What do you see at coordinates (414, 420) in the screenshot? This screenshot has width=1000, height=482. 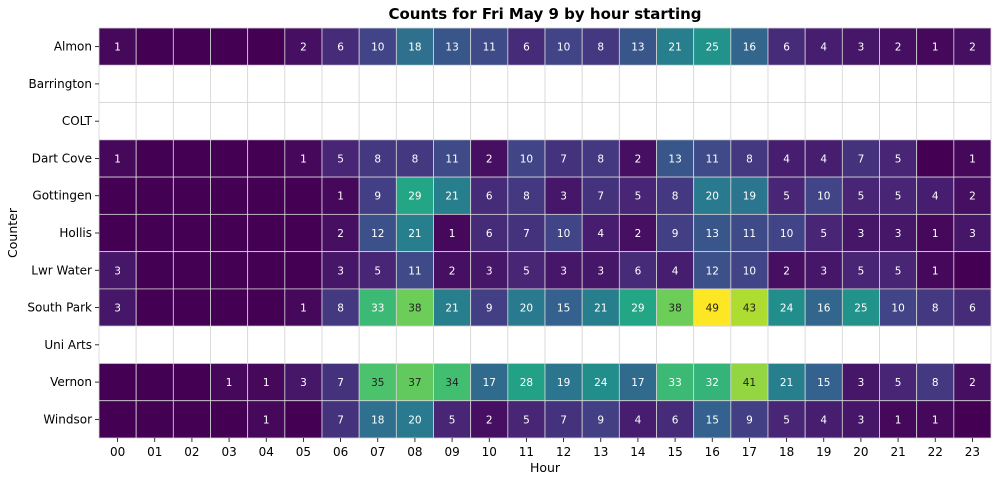 I see `cell-value-label: 20` at bounding box center [414, 420].